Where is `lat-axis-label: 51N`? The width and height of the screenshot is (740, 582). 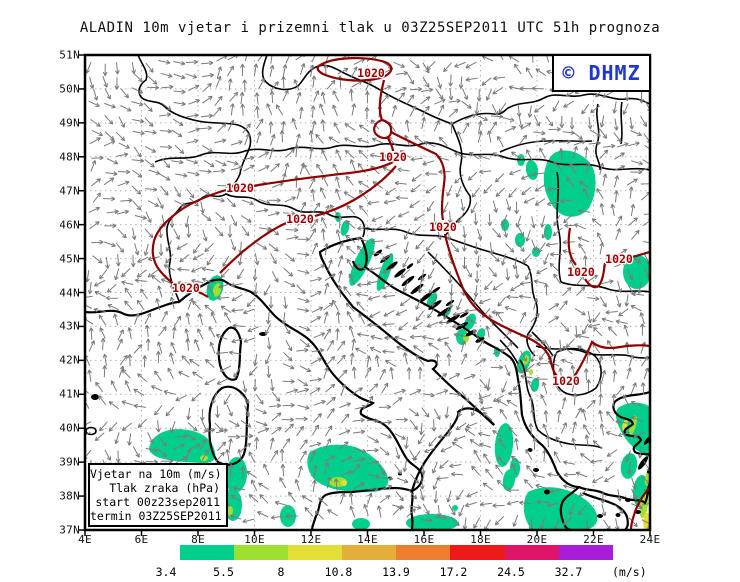
lat-axis-label: 51N is located at coordinates (69, 55).